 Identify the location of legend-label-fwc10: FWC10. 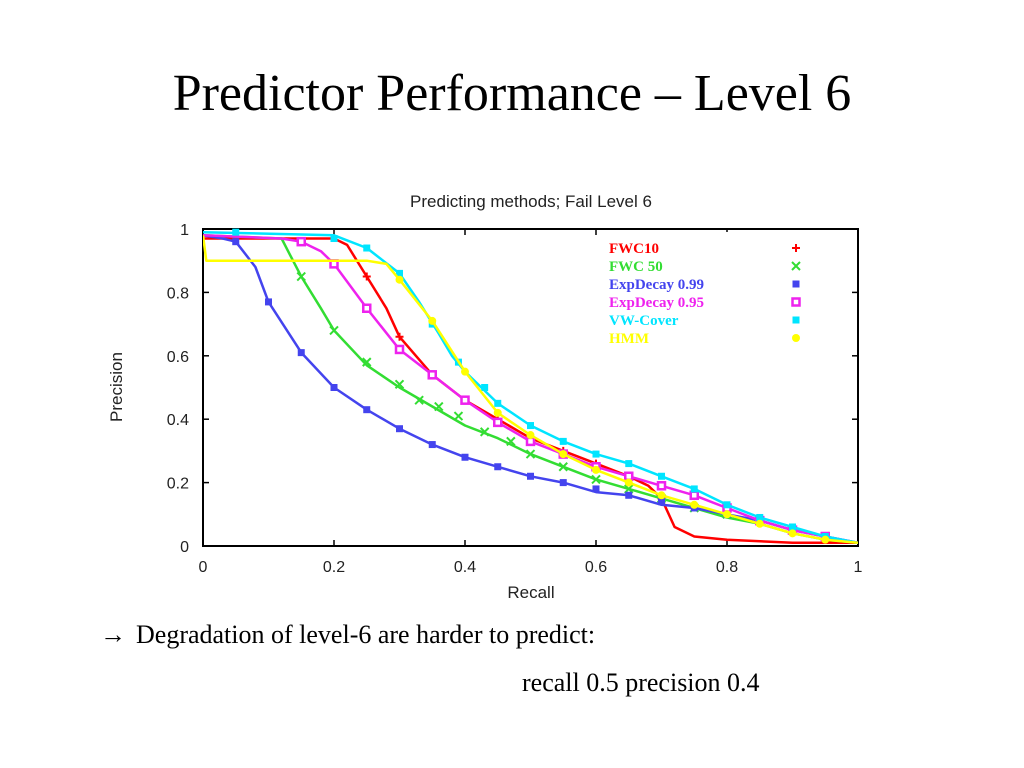
(634, 249).